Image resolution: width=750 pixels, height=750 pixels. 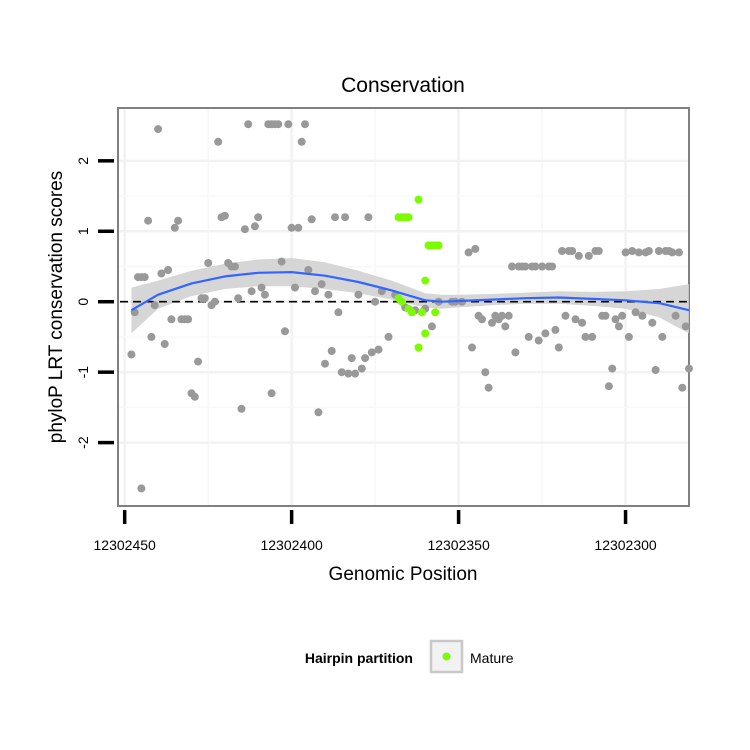 I want to click on legend: Hairpin partition Mature, so click(x=409, y=656).